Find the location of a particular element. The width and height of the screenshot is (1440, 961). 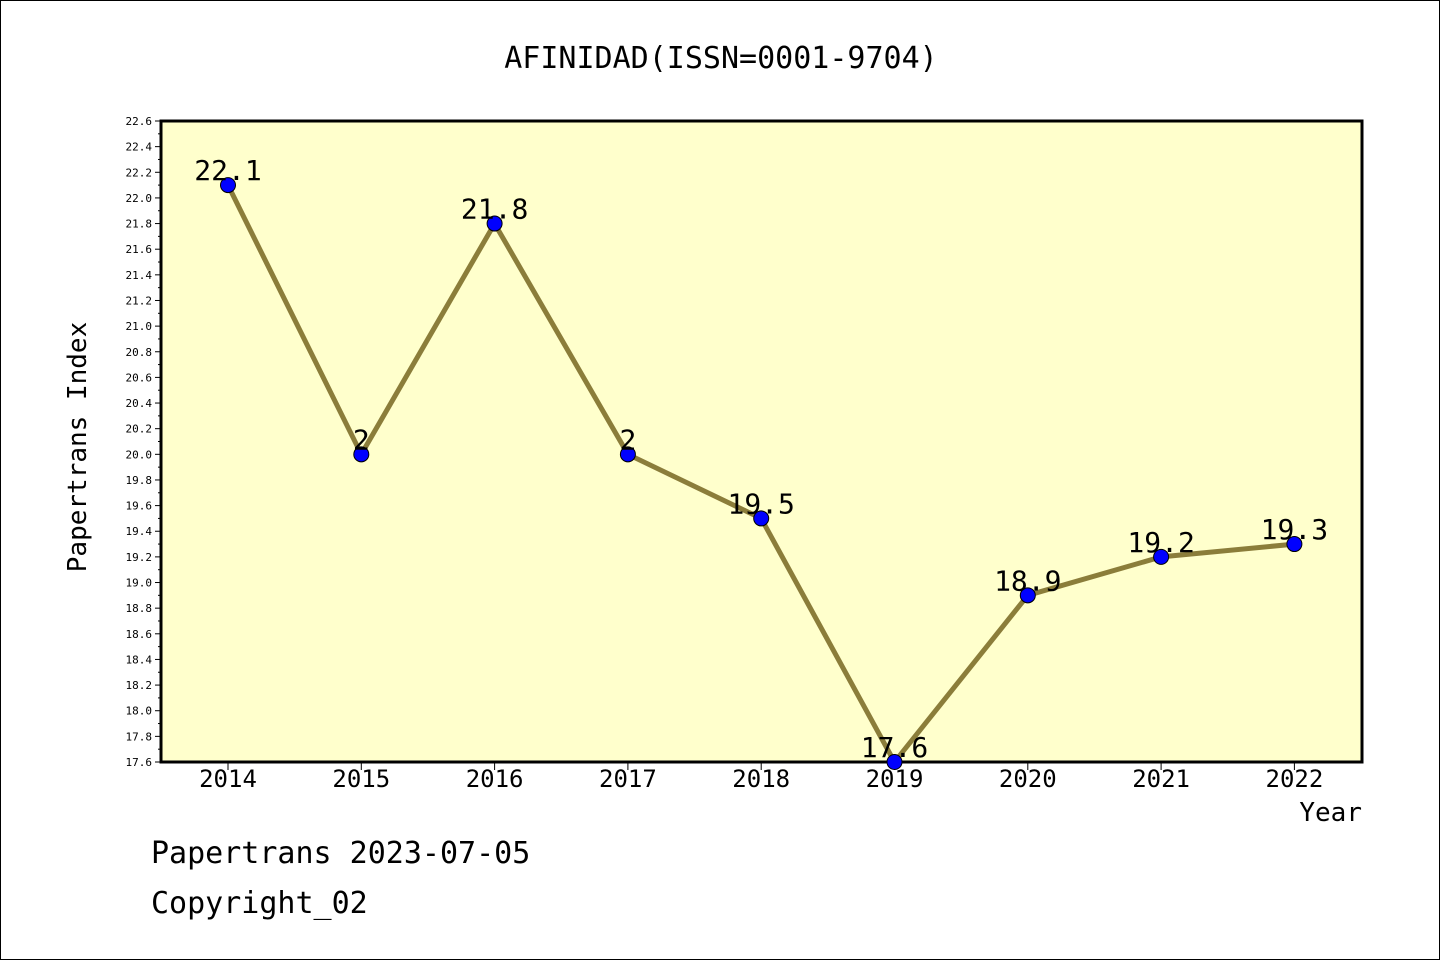

footer-copyright-caption: Copyright_02 is located at coordinates (259, 903).